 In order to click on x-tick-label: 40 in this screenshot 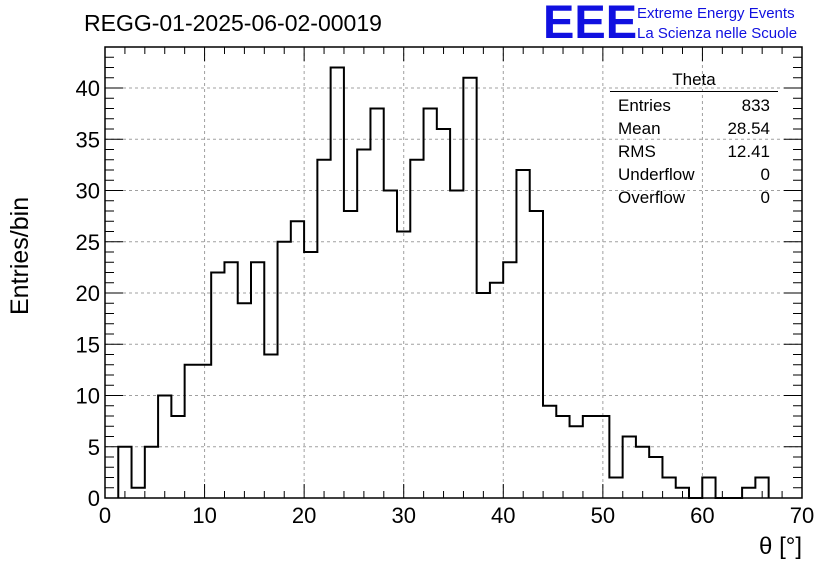, I will do `click(503, 515)`.